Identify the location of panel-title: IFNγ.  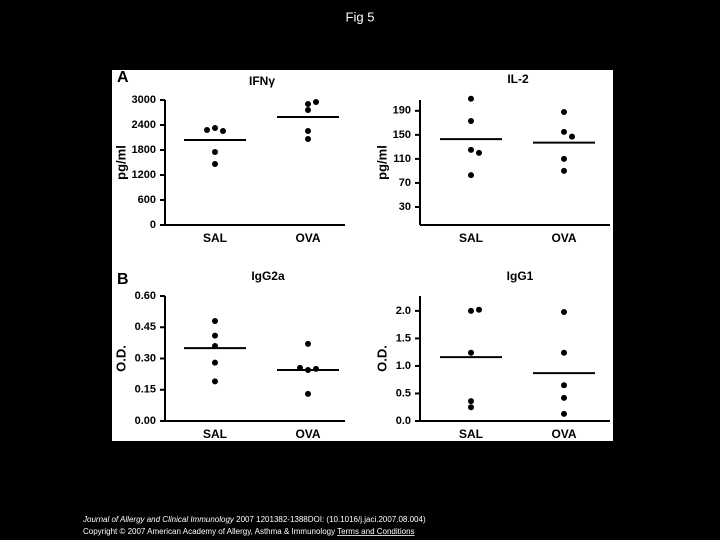
(262, 81).